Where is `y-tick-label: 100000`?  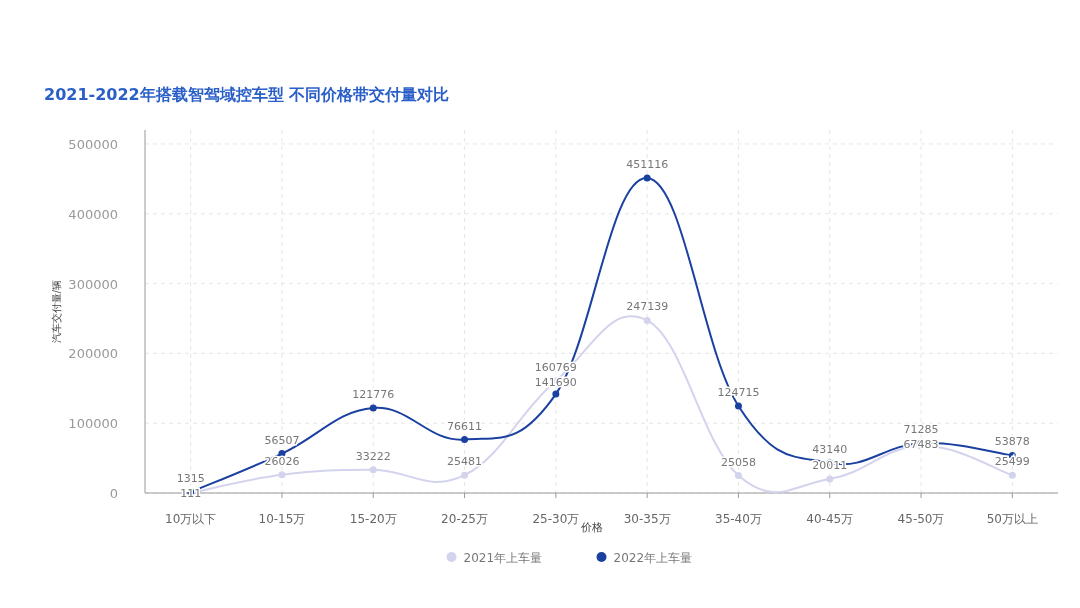 y-tick-label: 100000 is located at coordinates (93, 424).